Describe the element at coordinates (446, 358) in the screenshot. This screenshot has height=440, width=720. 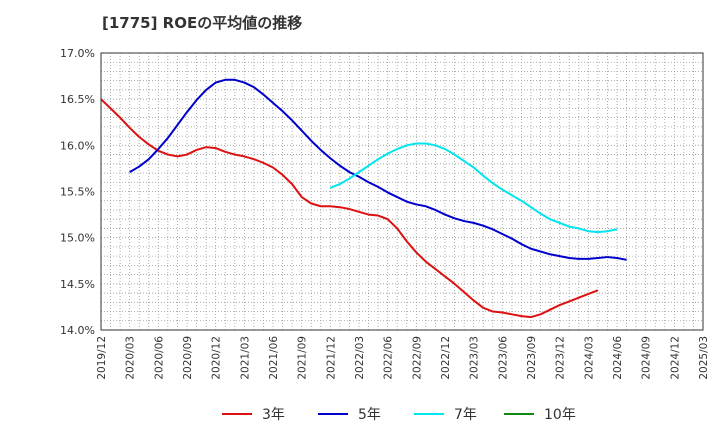
I see `x-tick-label: 2022/12` at that location.